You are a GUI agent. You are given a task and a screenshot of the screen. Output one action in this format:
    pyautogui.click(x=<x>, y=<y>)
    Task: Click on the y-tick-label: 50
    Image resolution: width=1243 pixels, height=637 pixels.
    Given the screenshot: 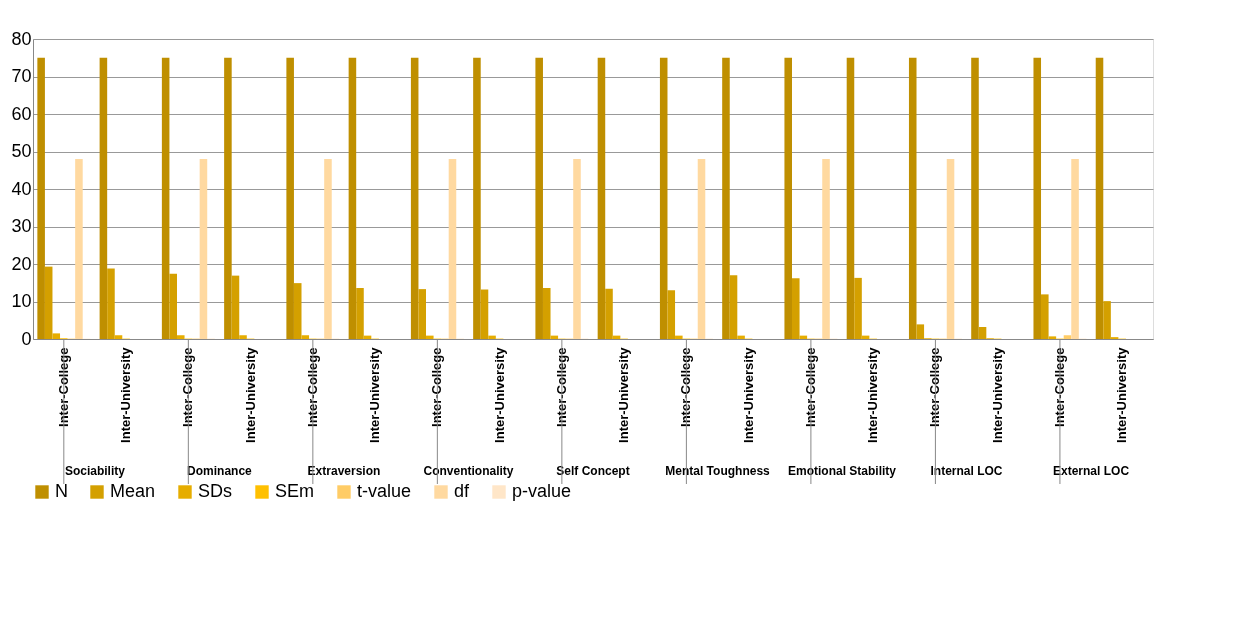 What is the action you would take?
    pyautogui.click(x=21, y=151)
    